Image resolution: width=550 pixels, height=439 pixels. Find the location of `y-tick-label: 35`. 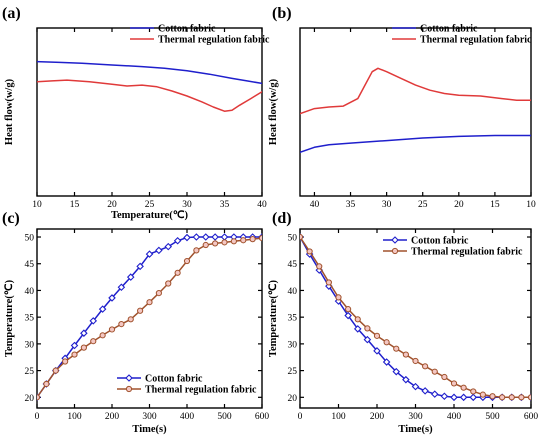

y-tick-label: 35 is located at coordinates (293, 319).